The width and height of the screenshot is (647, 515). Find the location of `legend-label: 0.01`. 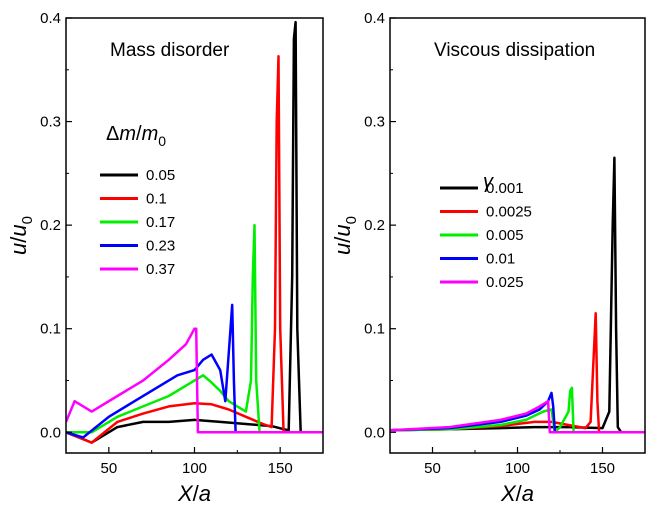

legend-label: 0.01 is located at coordinates (500, 259).